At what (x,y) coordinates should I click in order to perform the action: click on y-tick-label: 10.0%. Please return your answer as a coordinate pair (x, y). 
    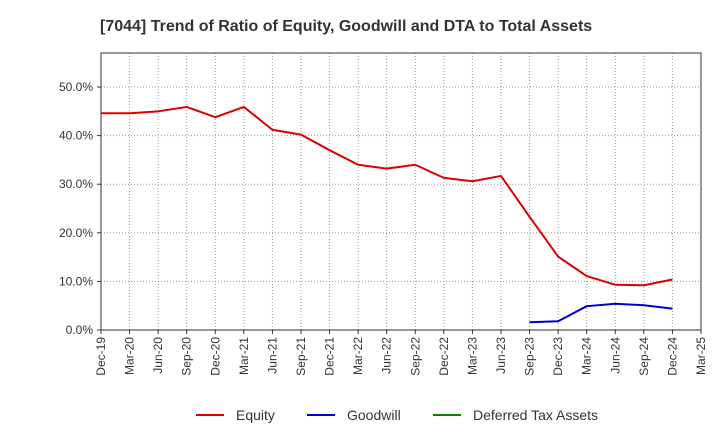
    Looking at the image, I should click on (76, 281).